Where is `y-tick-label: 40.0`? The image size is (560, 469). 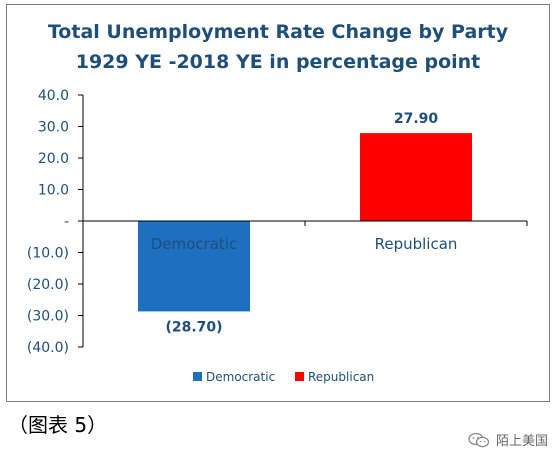 y-tick-label: 40.0 is located at coordinates (53, 96).